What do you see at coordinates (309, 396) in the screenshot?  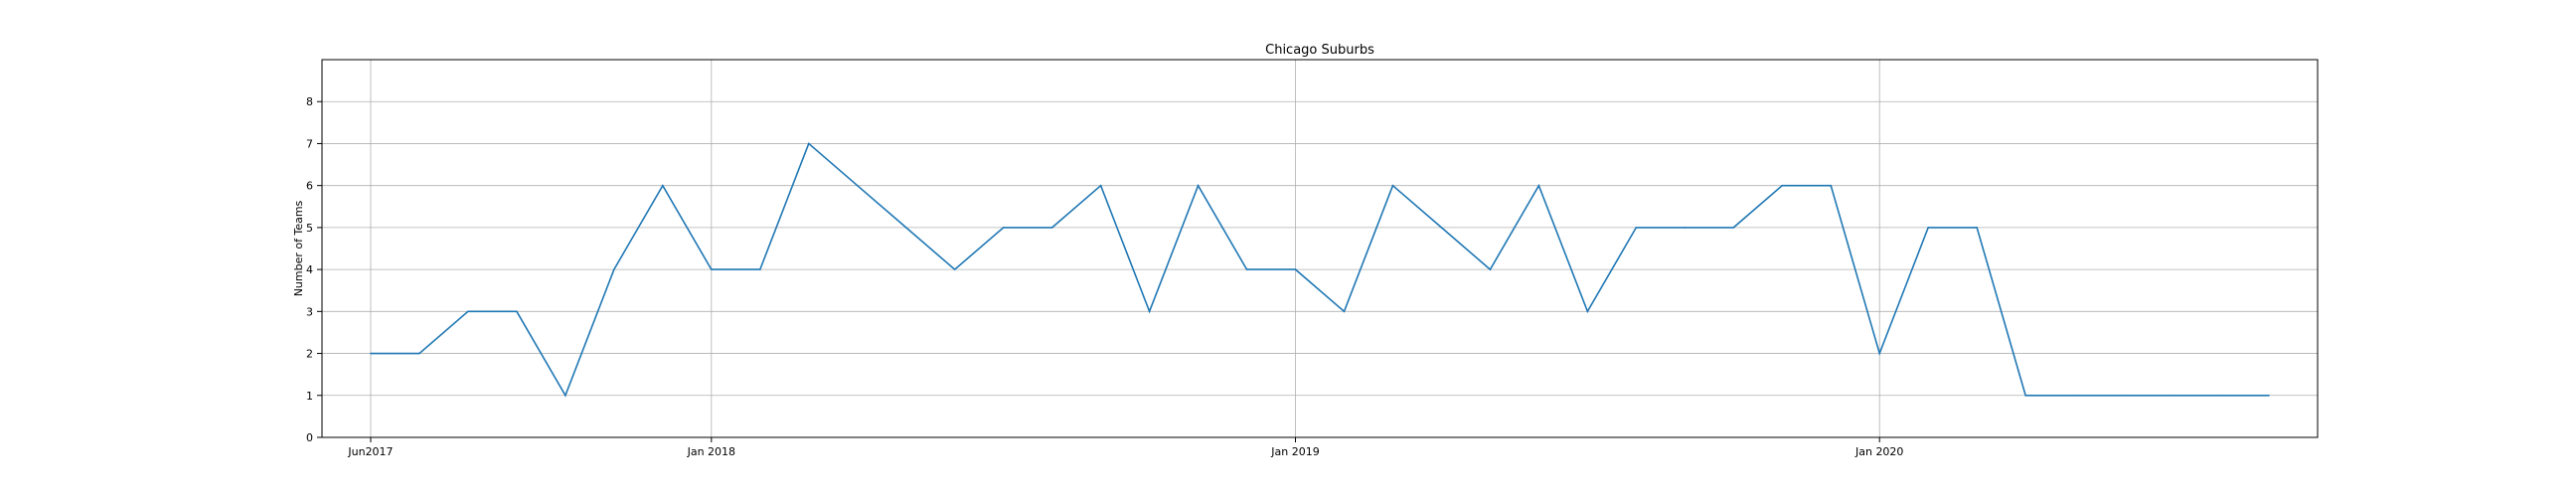 I see `y-tick-label: 1` at bounding box center [309, 396].